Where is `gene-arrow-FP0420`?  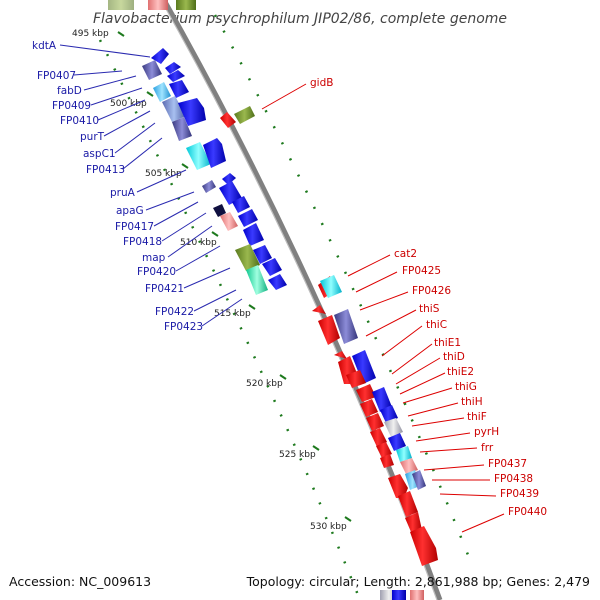
gene-arrow-FP0420 is located at coordinates (253, 234).